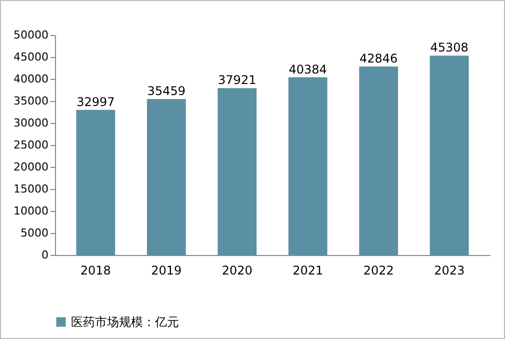 This screenshot has width=505, height=339. What do you see at coordinates (125, 322) in the screenshot?
I see `legend-label: 医药市场规模：亿元` at bounding box center [125, 322].